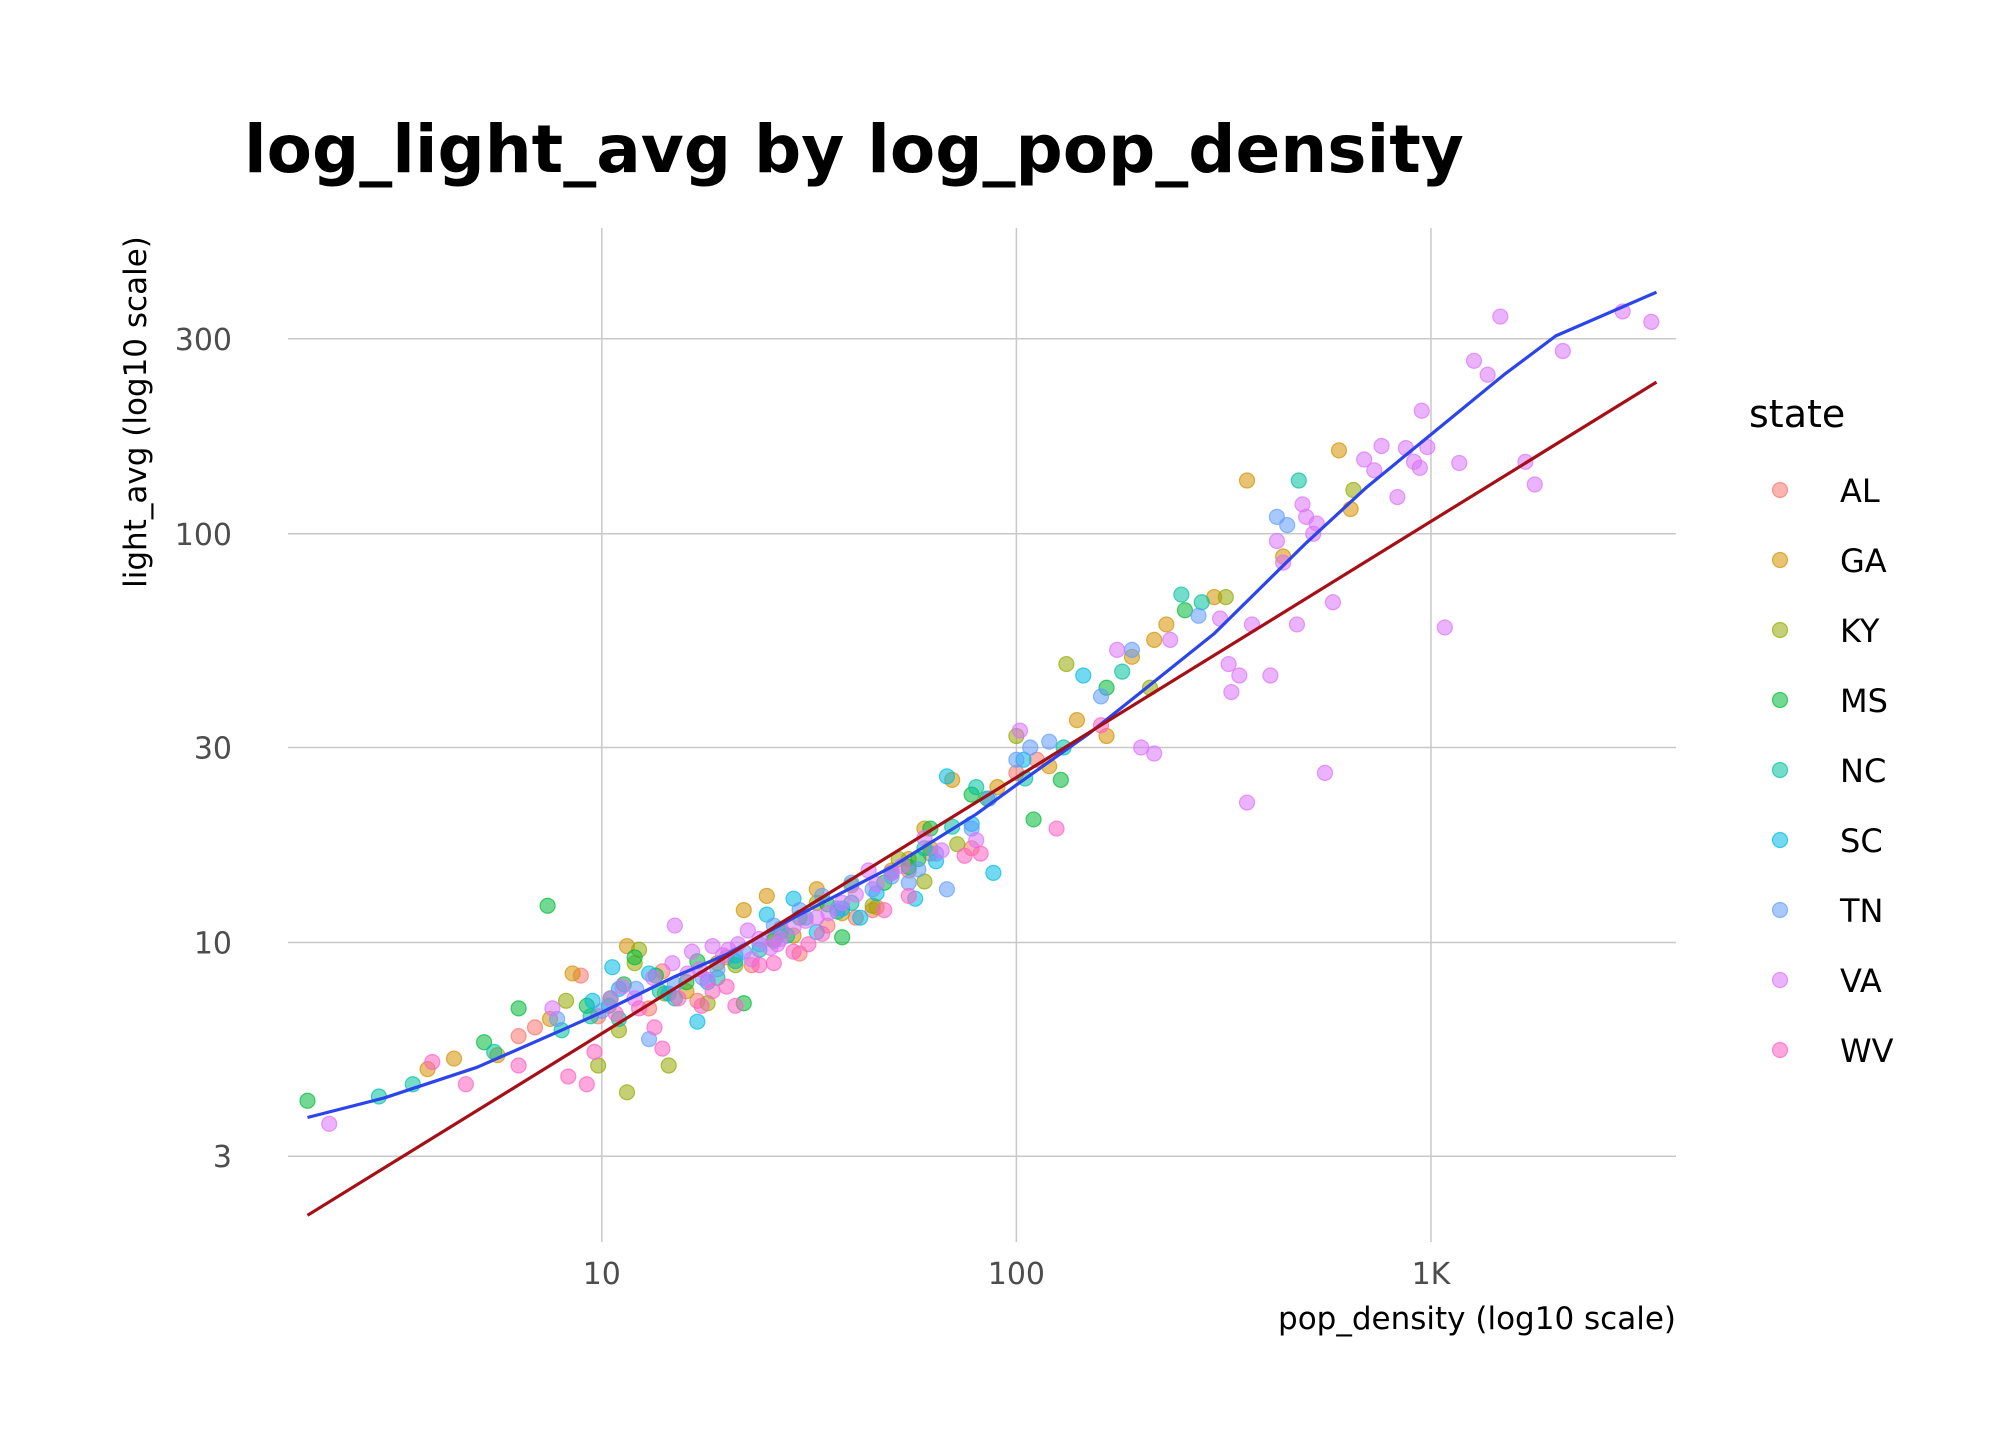  I want to click on y-tick-label: 300, so click(203, 340).